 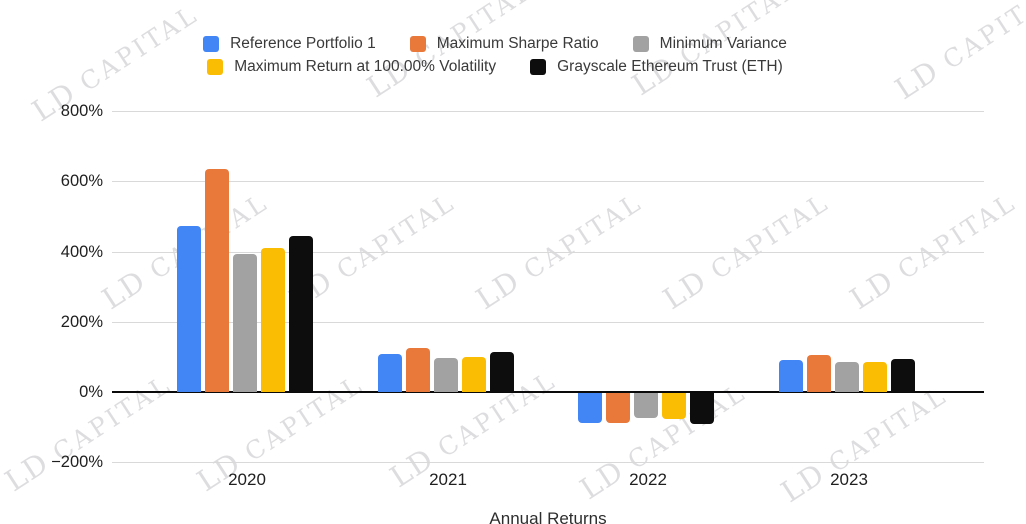 I want to click on legend-label: Maximum Return at 100.00% Volatility, so click(x=365, y=67).